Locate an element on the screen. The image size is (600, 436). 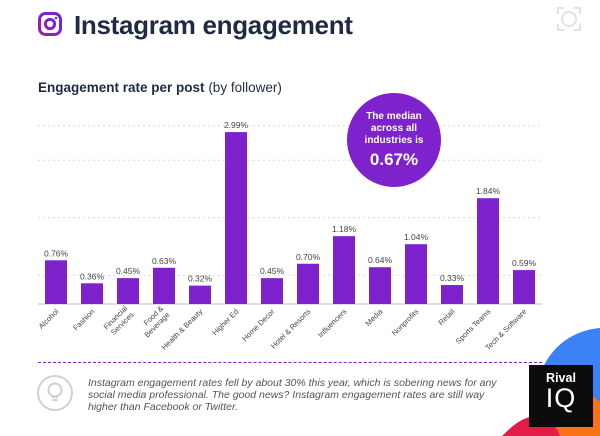
tick-label-5: Higher Ed is located at coordinates (225, 322).